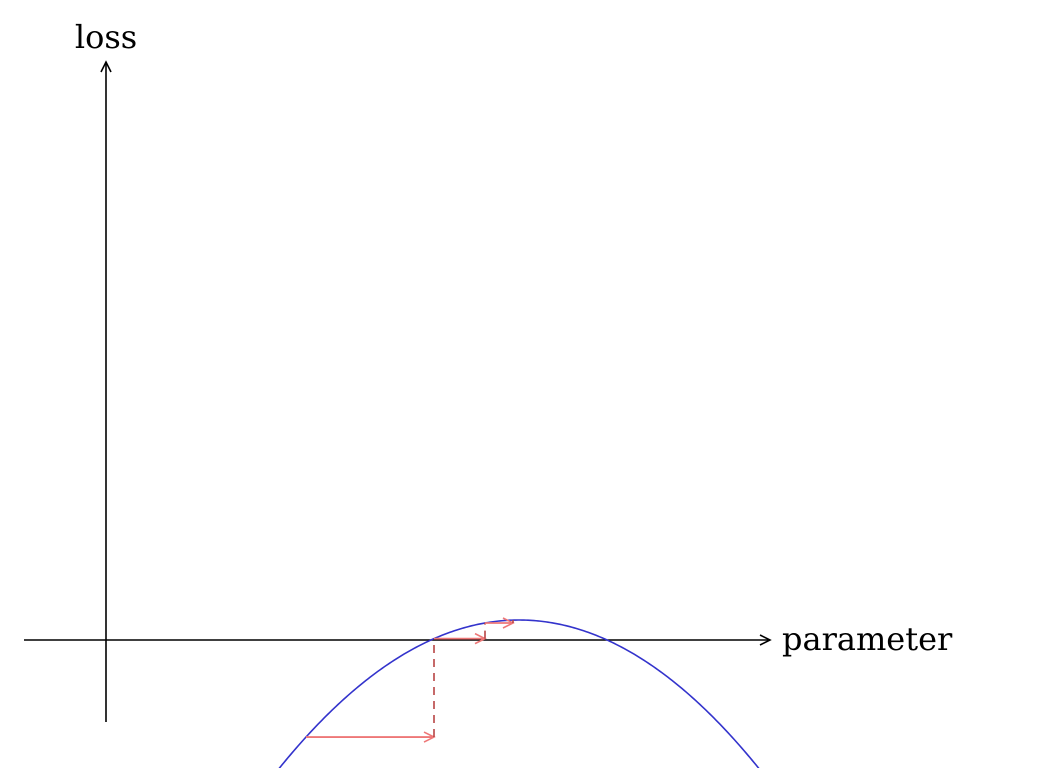 The width and height of the screenshot is (1056, 768). Describe the element at coordinates (867, 639) in the screenshot. I see `x-axis-label: parameter` at that location.